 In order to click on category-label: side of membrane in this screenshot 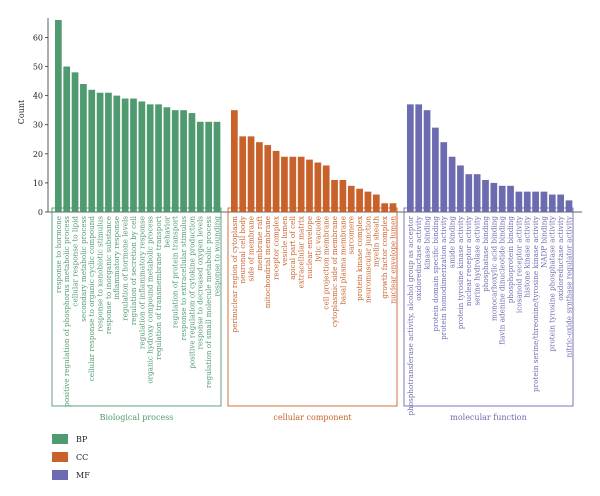, I will do `click(250, 248)`.